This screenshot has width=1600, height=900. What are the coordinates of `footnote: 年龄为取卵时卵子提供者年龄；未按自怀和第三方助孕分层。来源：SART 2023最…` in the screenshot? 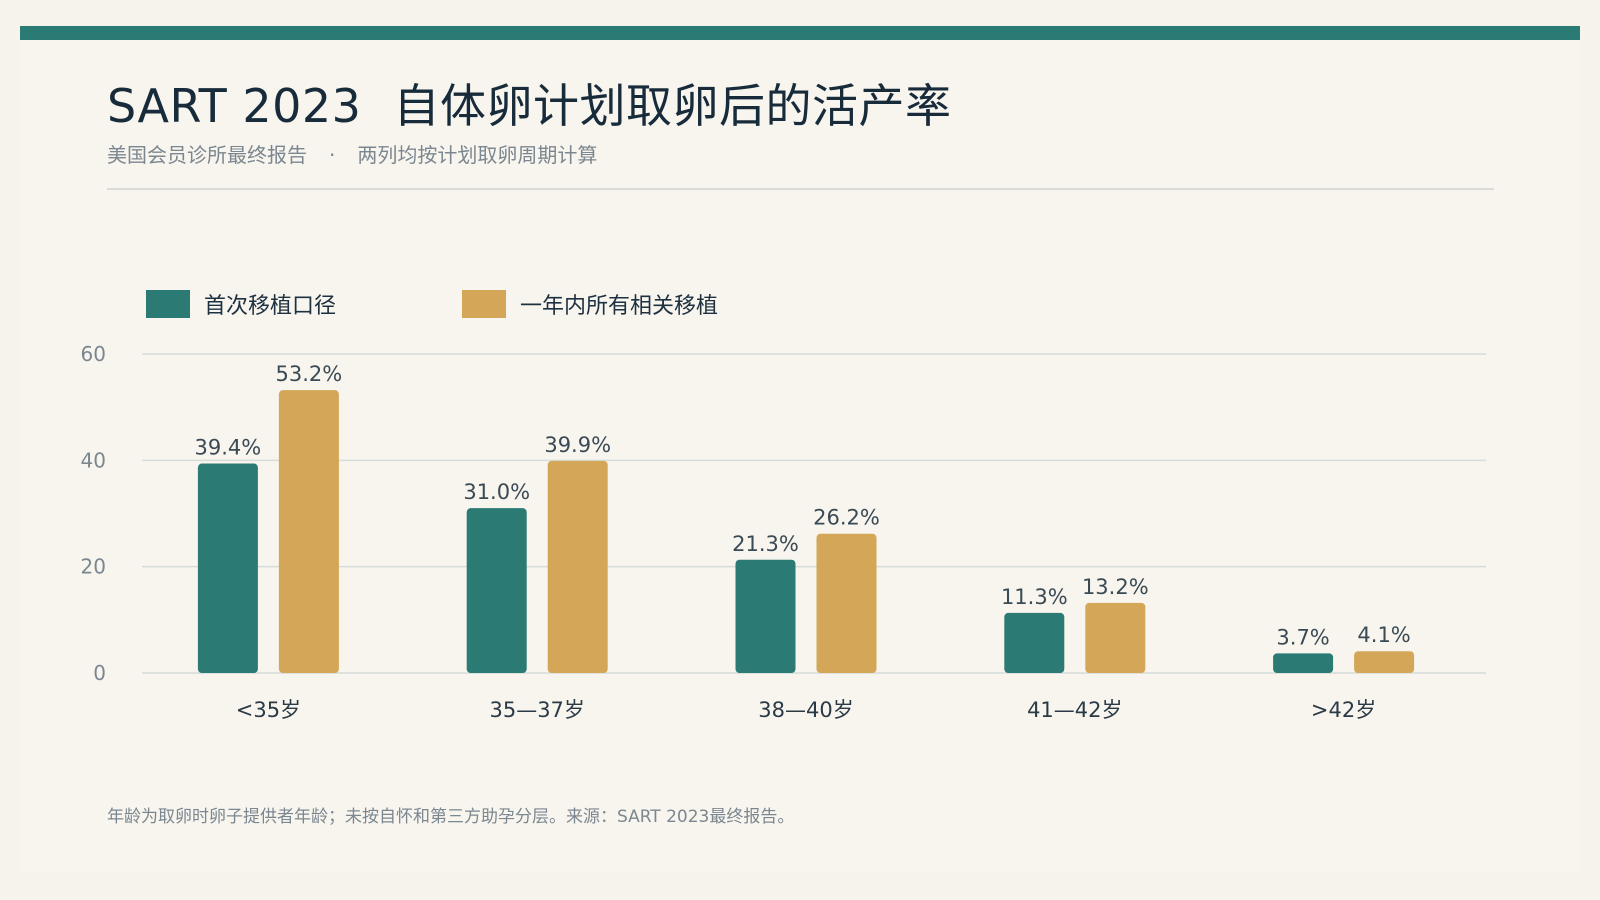 It's located at (451, 817).